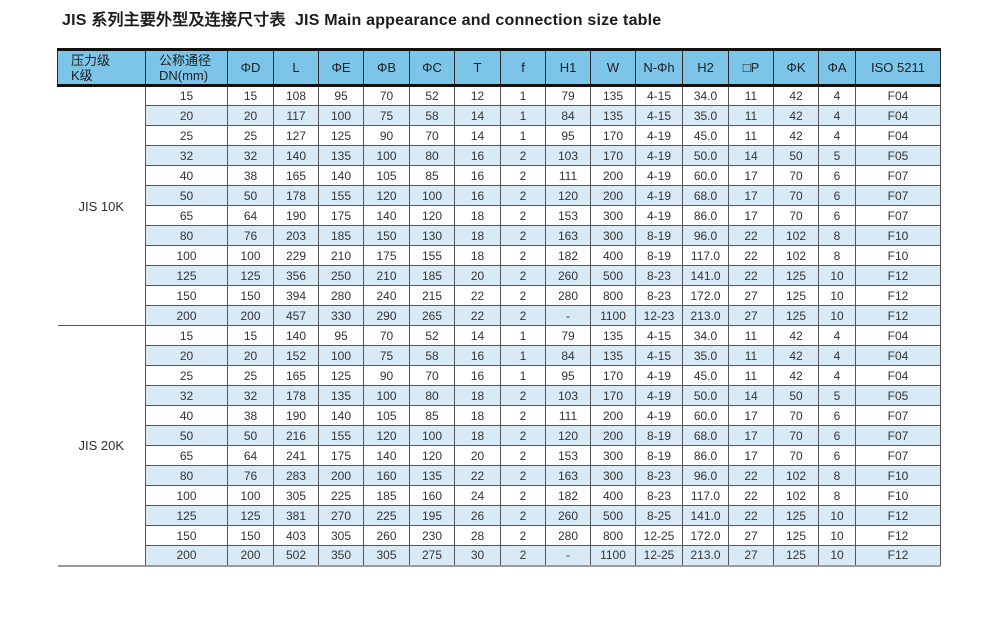 The height and width of the screenshot is (630, 1000). I want to click on column-header: □P, so click(751, 67).